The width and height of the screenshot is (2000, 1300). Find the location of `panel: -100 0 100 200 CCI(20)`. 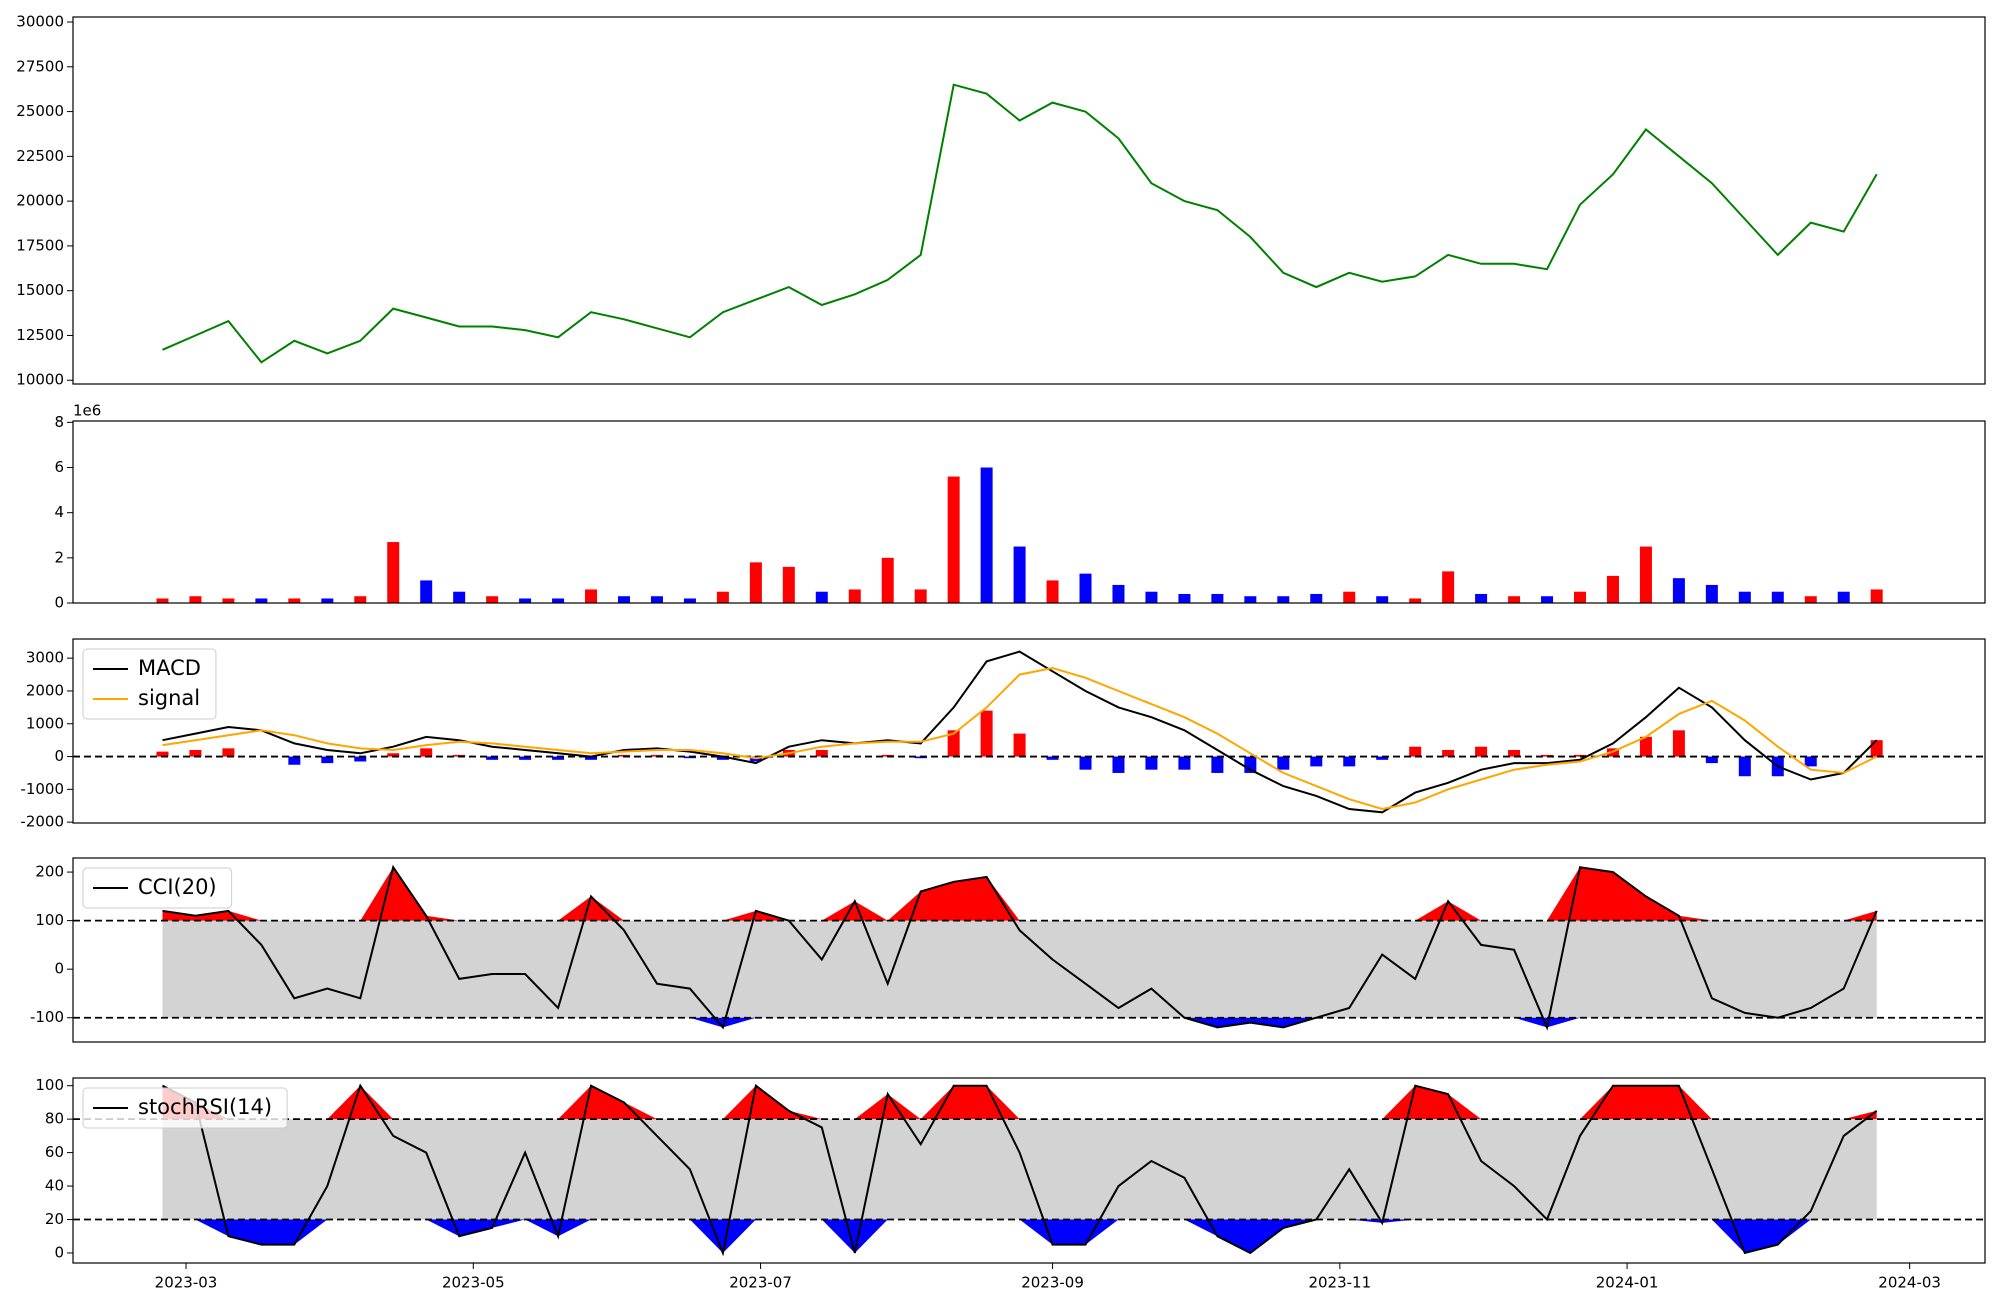

panel: -100 0 100 200 CCI(20) is located at coordinates (1008, 950).